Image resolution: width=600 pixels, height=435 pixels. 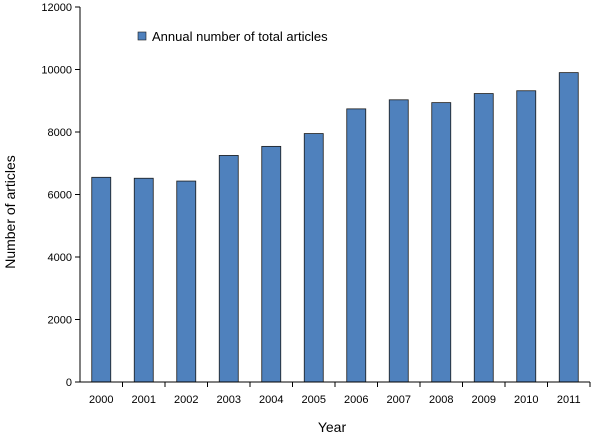 I want to click on bar-2002, so click(x=186, y=281).